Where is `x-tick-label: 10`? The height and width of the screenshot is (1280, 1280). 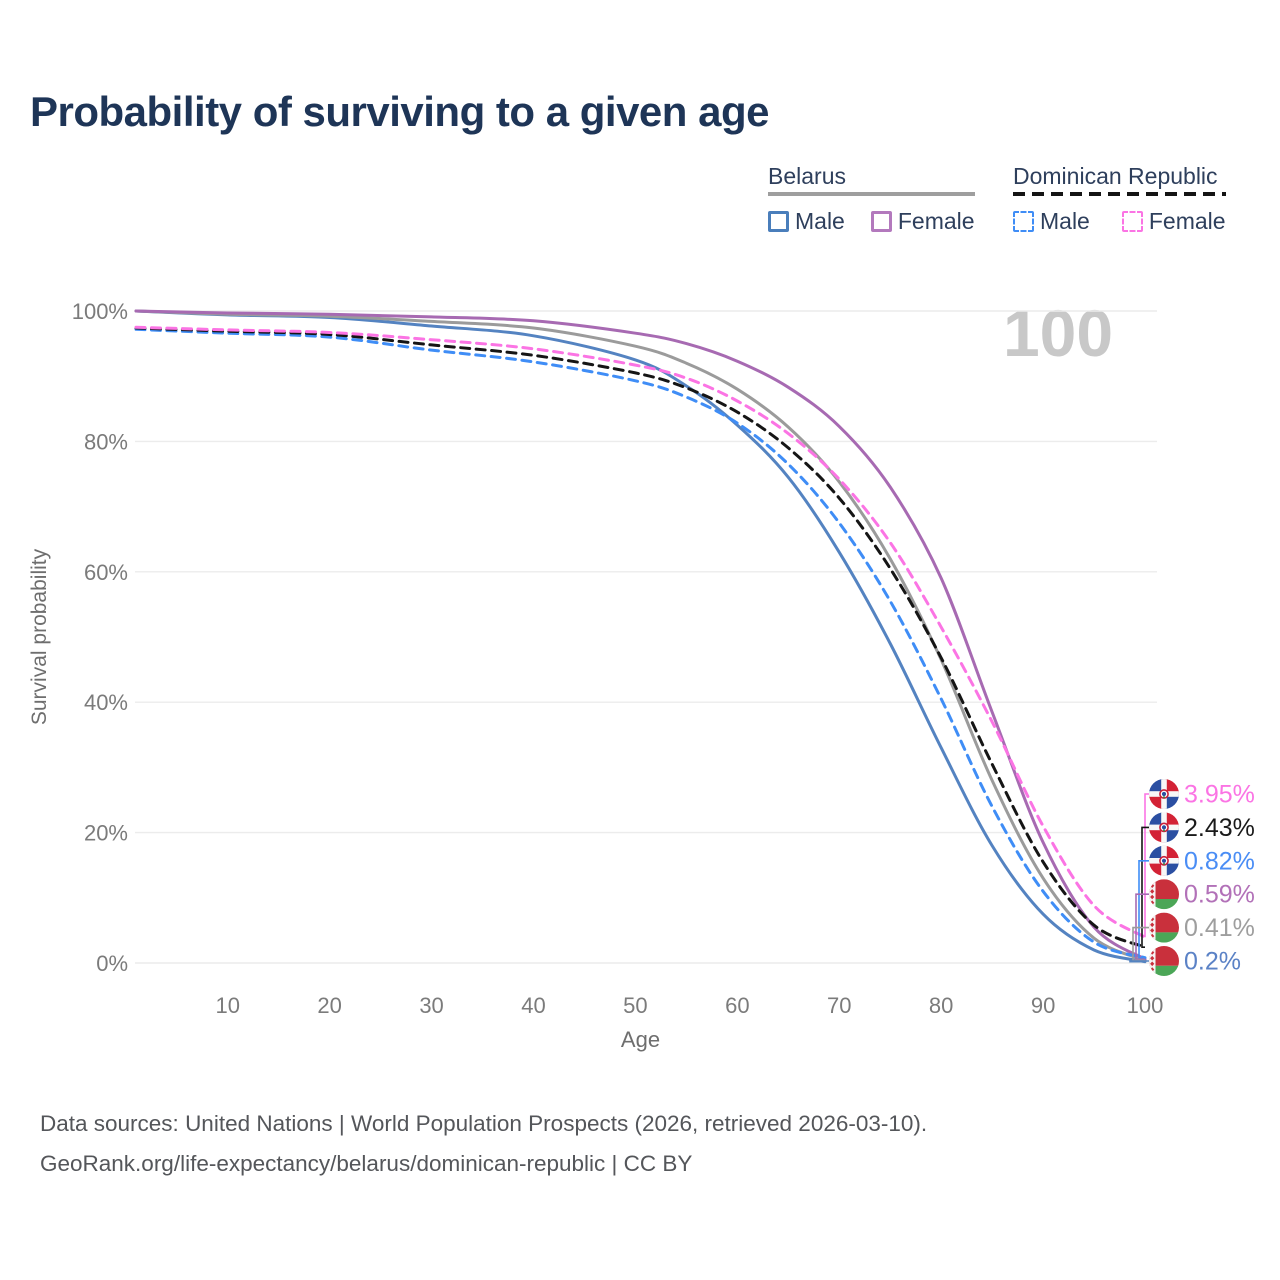
x-tick-label: 10 is located at coordinates (227, 1005).